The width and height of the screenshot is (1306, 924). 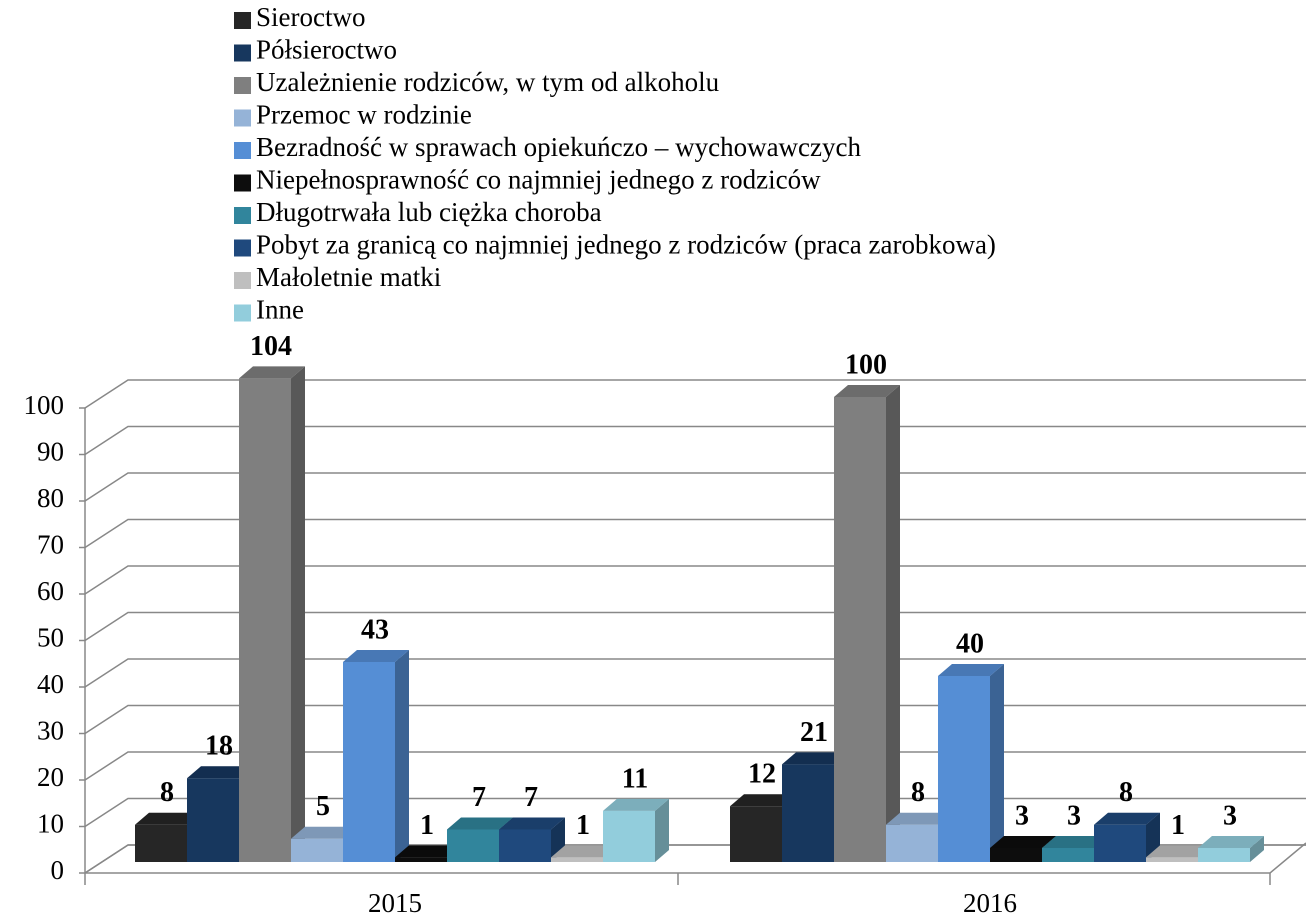 What do you see at coordinates (50, 731) in the screenshot?
I see `y-tick-label: 30` at bounding box center [50, 731].